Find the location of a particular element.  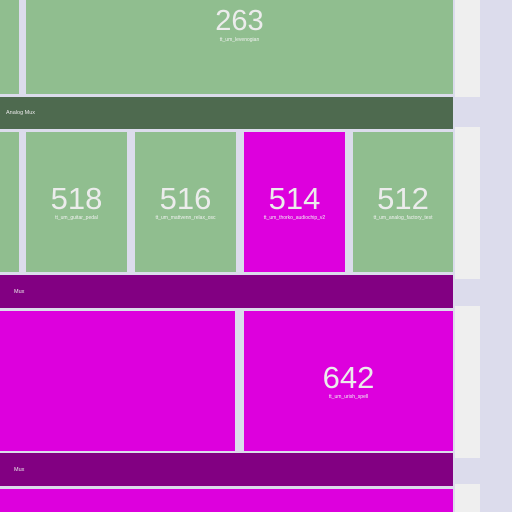

tile-label: tt_um_thorko_audiochip_v2 is located at coordinates (294, 218).